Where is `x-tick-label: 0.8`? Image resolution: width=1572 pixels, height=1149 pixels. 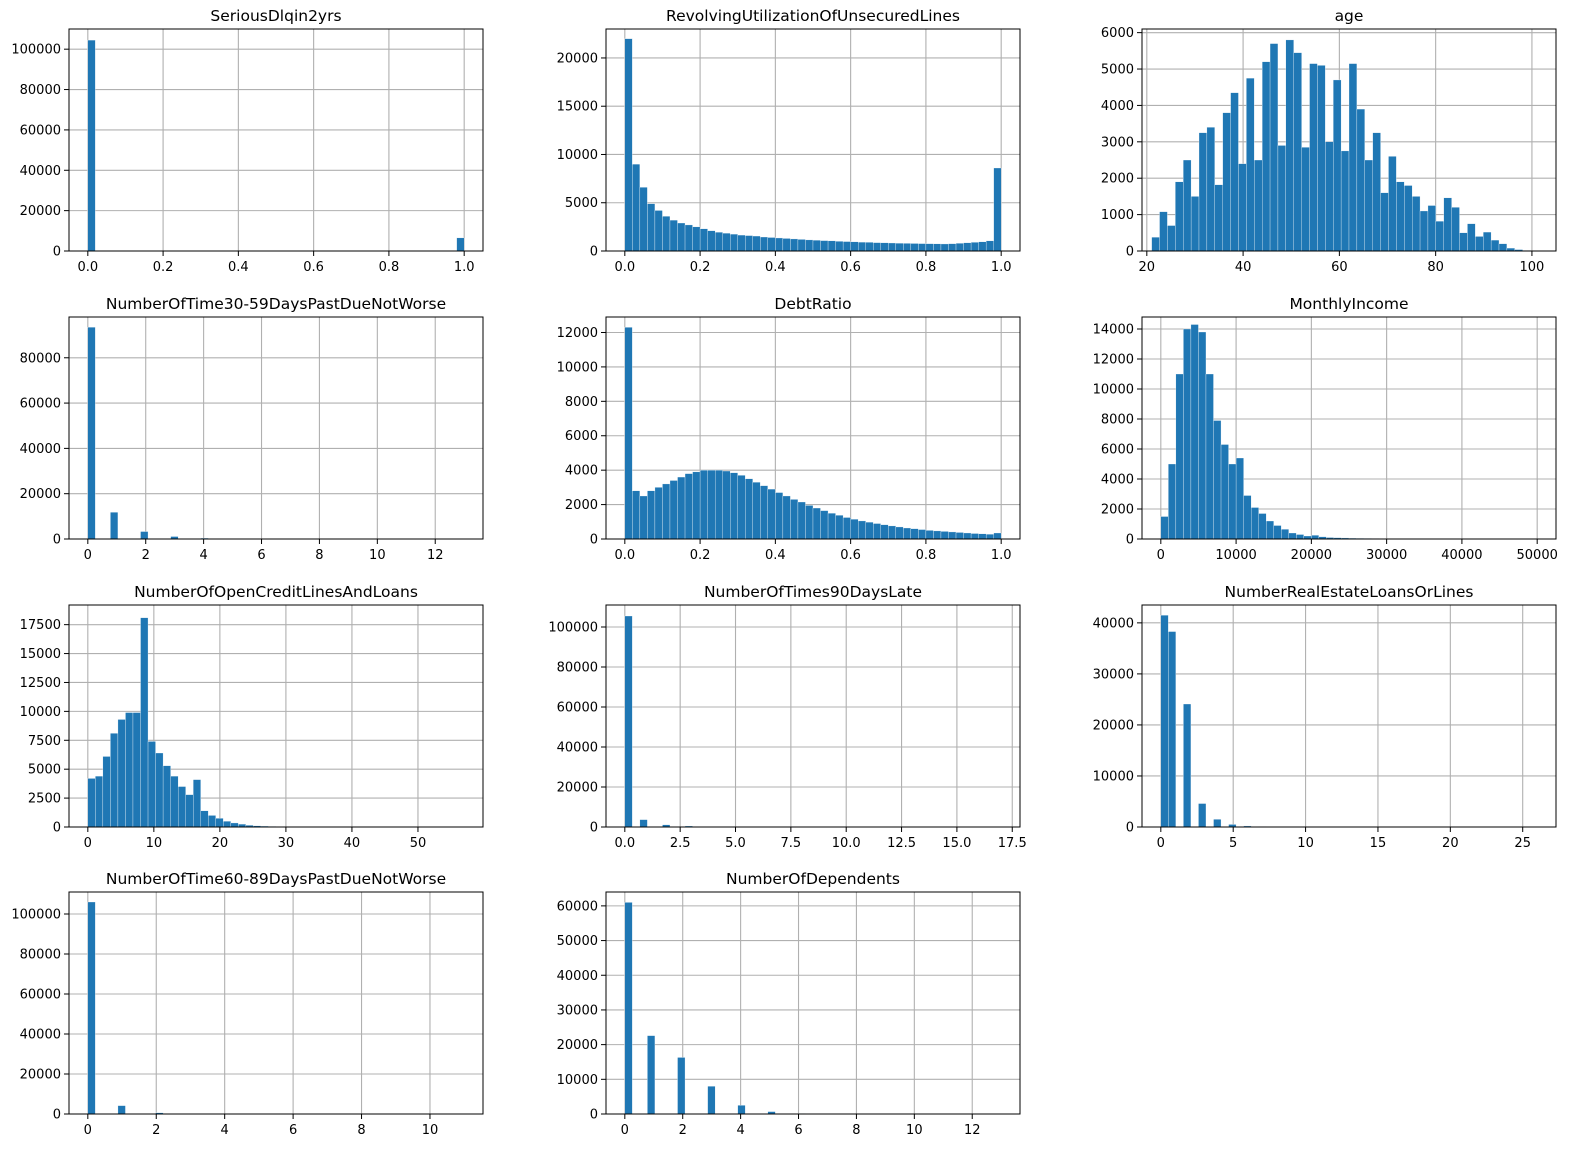
x-tick-label: 0.8 is located at coordinates (926, 555).